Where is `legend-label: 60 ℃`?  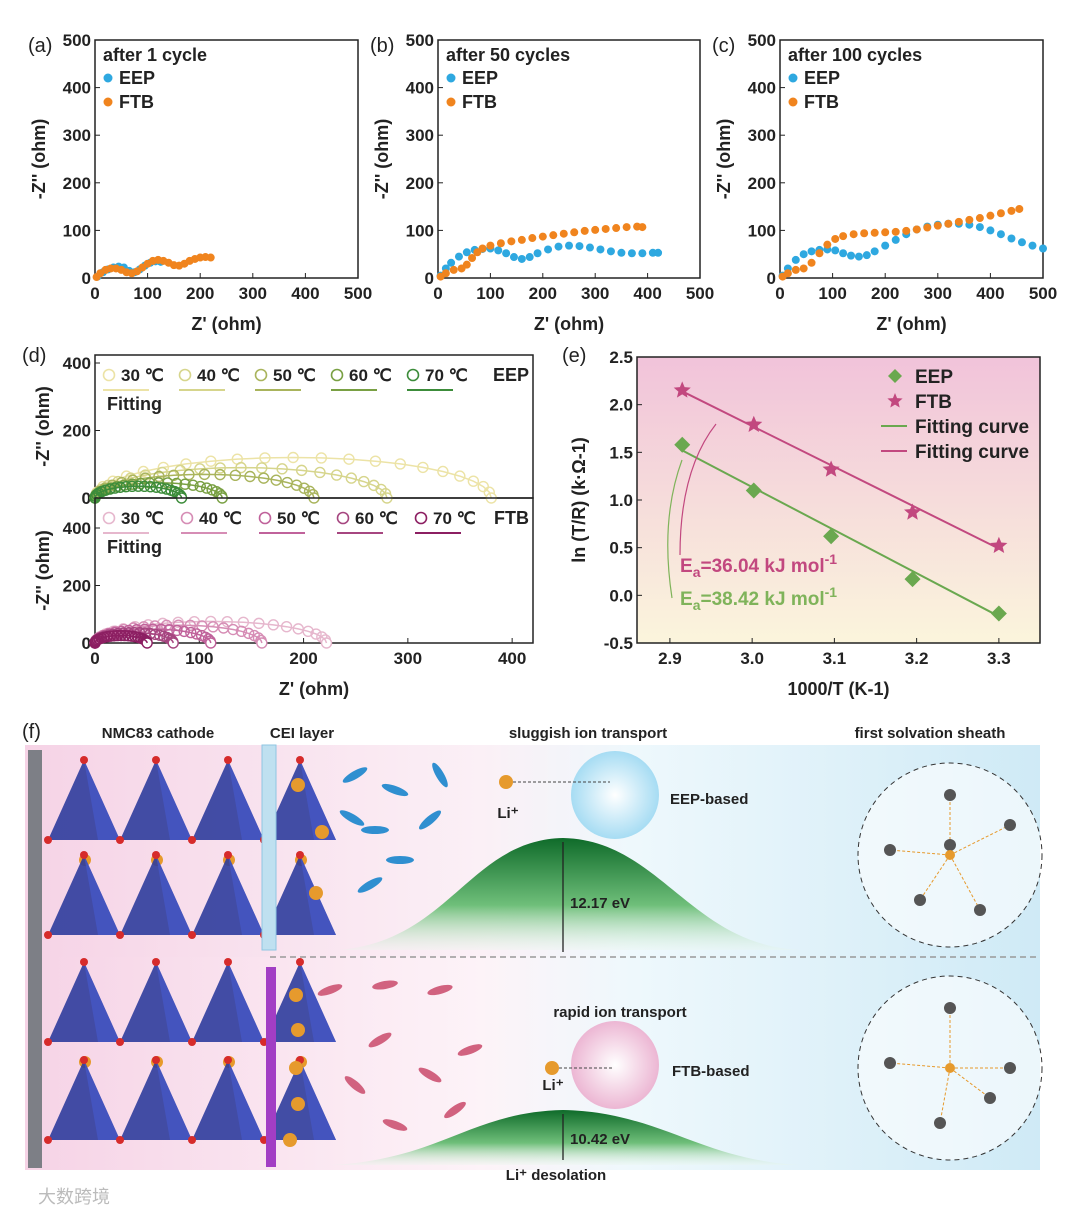 legend-label: 60 ℃ is located at coordinates (370, 375).